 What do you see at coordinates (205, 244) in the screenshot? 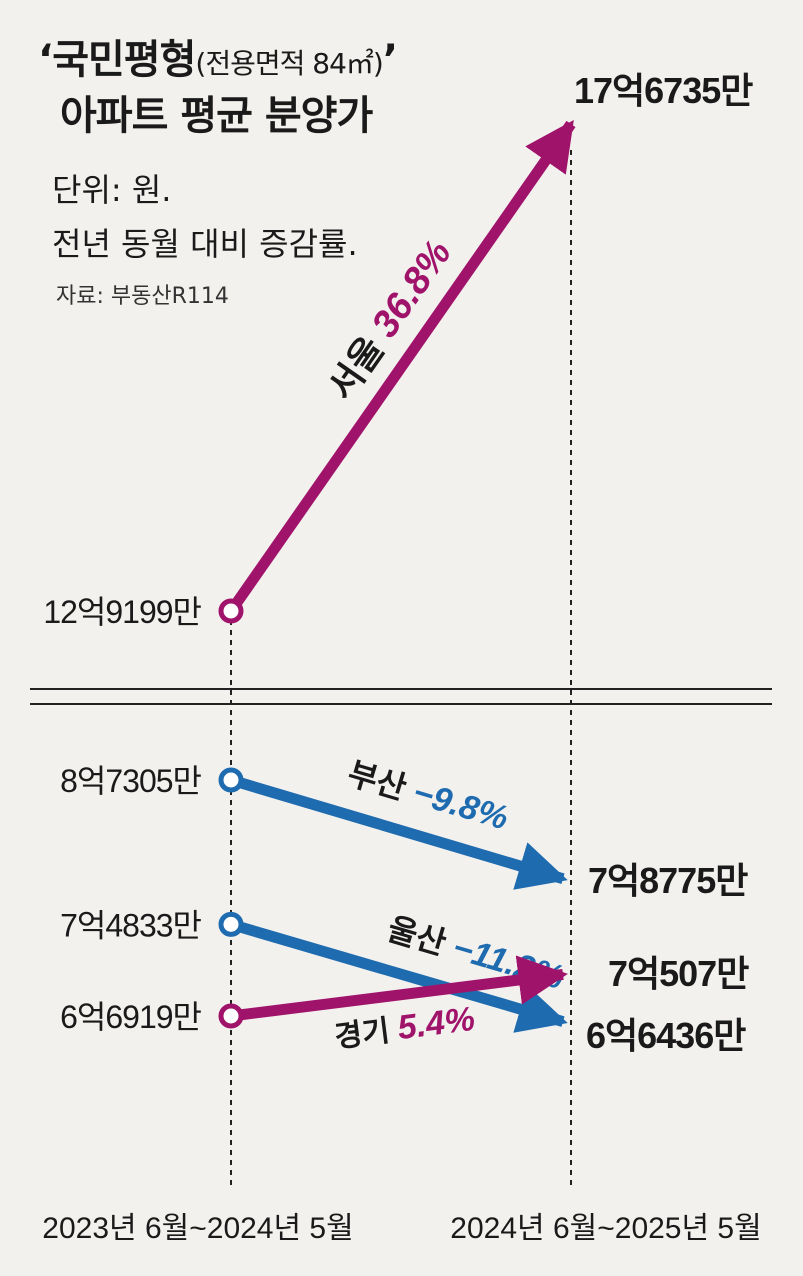
I see `change-note: 전년 동월 대비 증감률.` at bounding box center [205, 244].